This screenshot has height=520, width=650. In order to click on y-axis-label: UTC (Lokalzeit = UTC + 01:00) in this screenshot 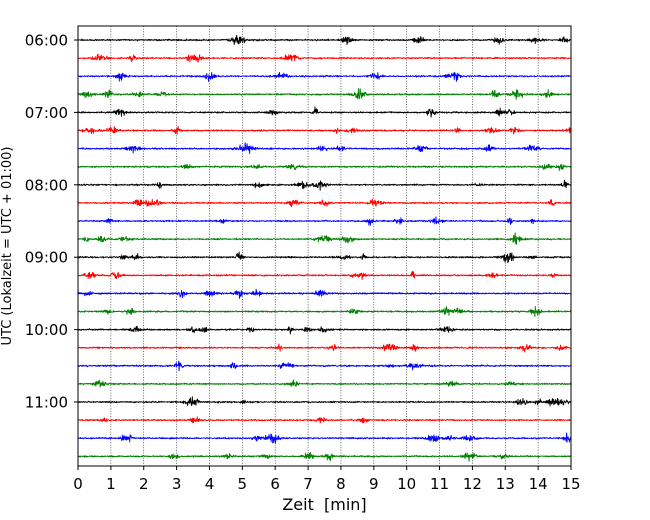, I will do `click(7, 246)`.